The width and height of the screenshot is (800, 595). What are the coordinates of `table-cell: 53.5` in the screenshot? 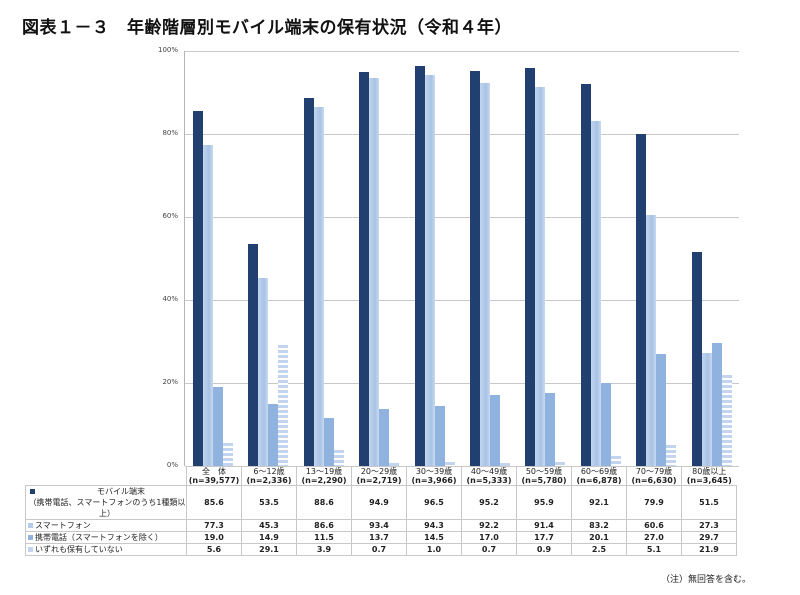 It's located at (269, 502).